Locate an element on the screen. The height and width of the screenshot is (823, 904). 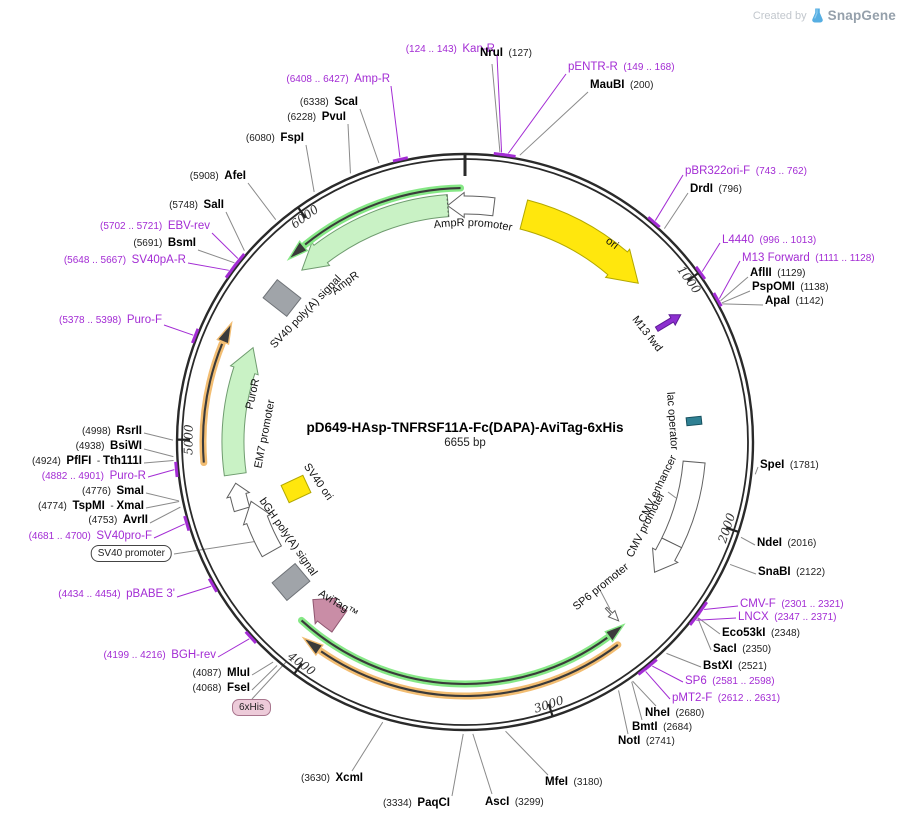
primer-tick-l4440 is located at coordinates (700, 272).